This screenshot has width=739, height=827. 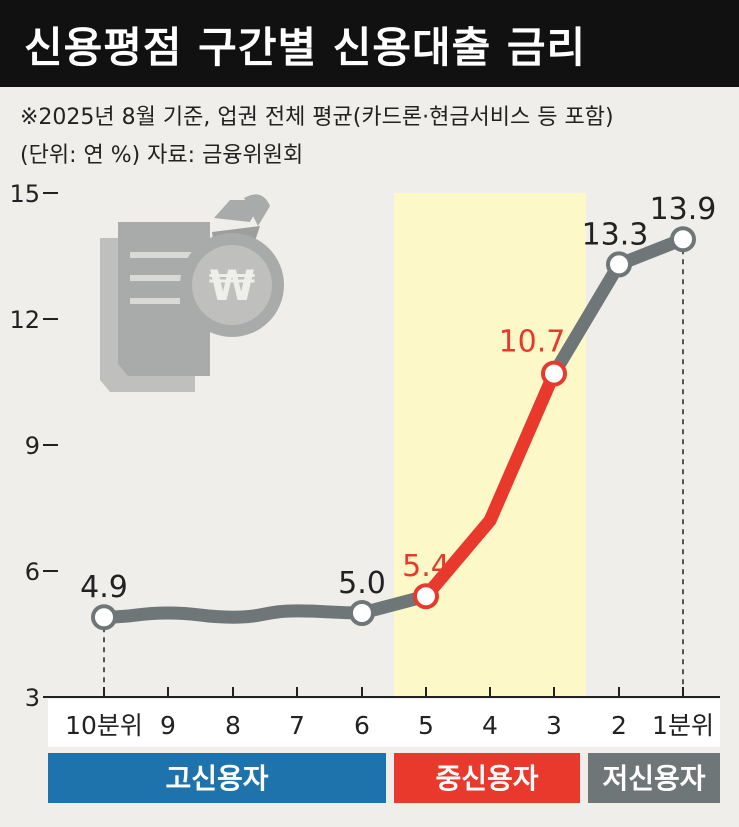 What do you see at coordinates (305, 47) in the screenshot?
I see `chart-title: 신용평점 구간별 신용대출 금리` at bounding box center [305, 47].